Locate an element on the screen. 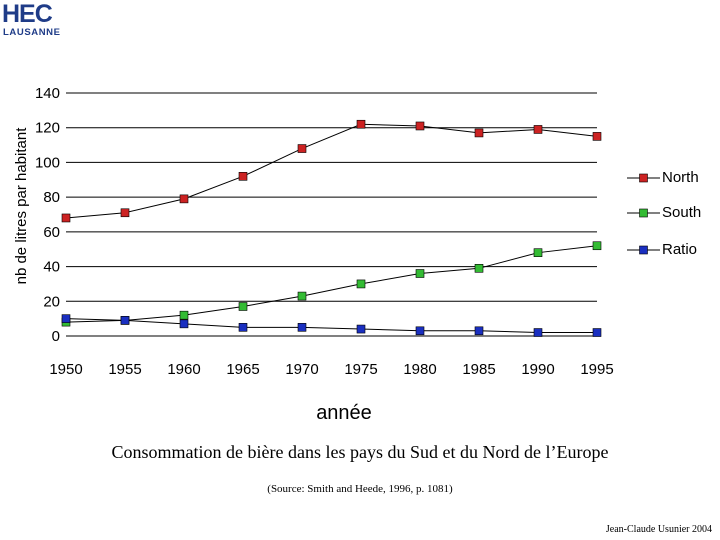  y-tick-label: 100 is located at coordinates (47, 162).